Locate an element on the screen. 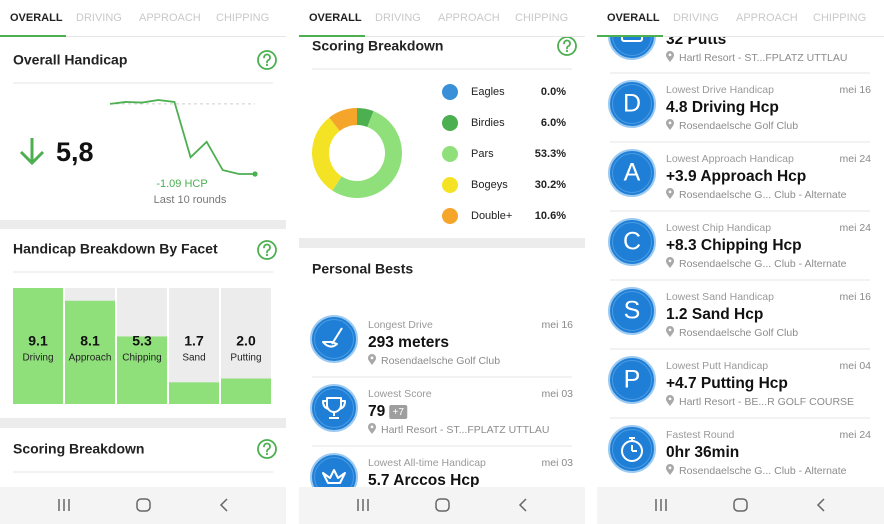  legend-label: Pars is located at coordinates (482, 154).